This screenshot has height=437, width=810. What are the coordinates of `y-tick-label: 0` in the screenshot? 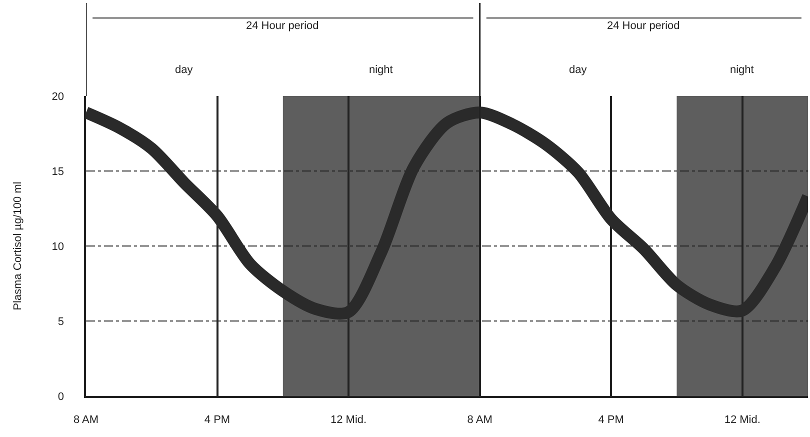 It's located at (61, 396).